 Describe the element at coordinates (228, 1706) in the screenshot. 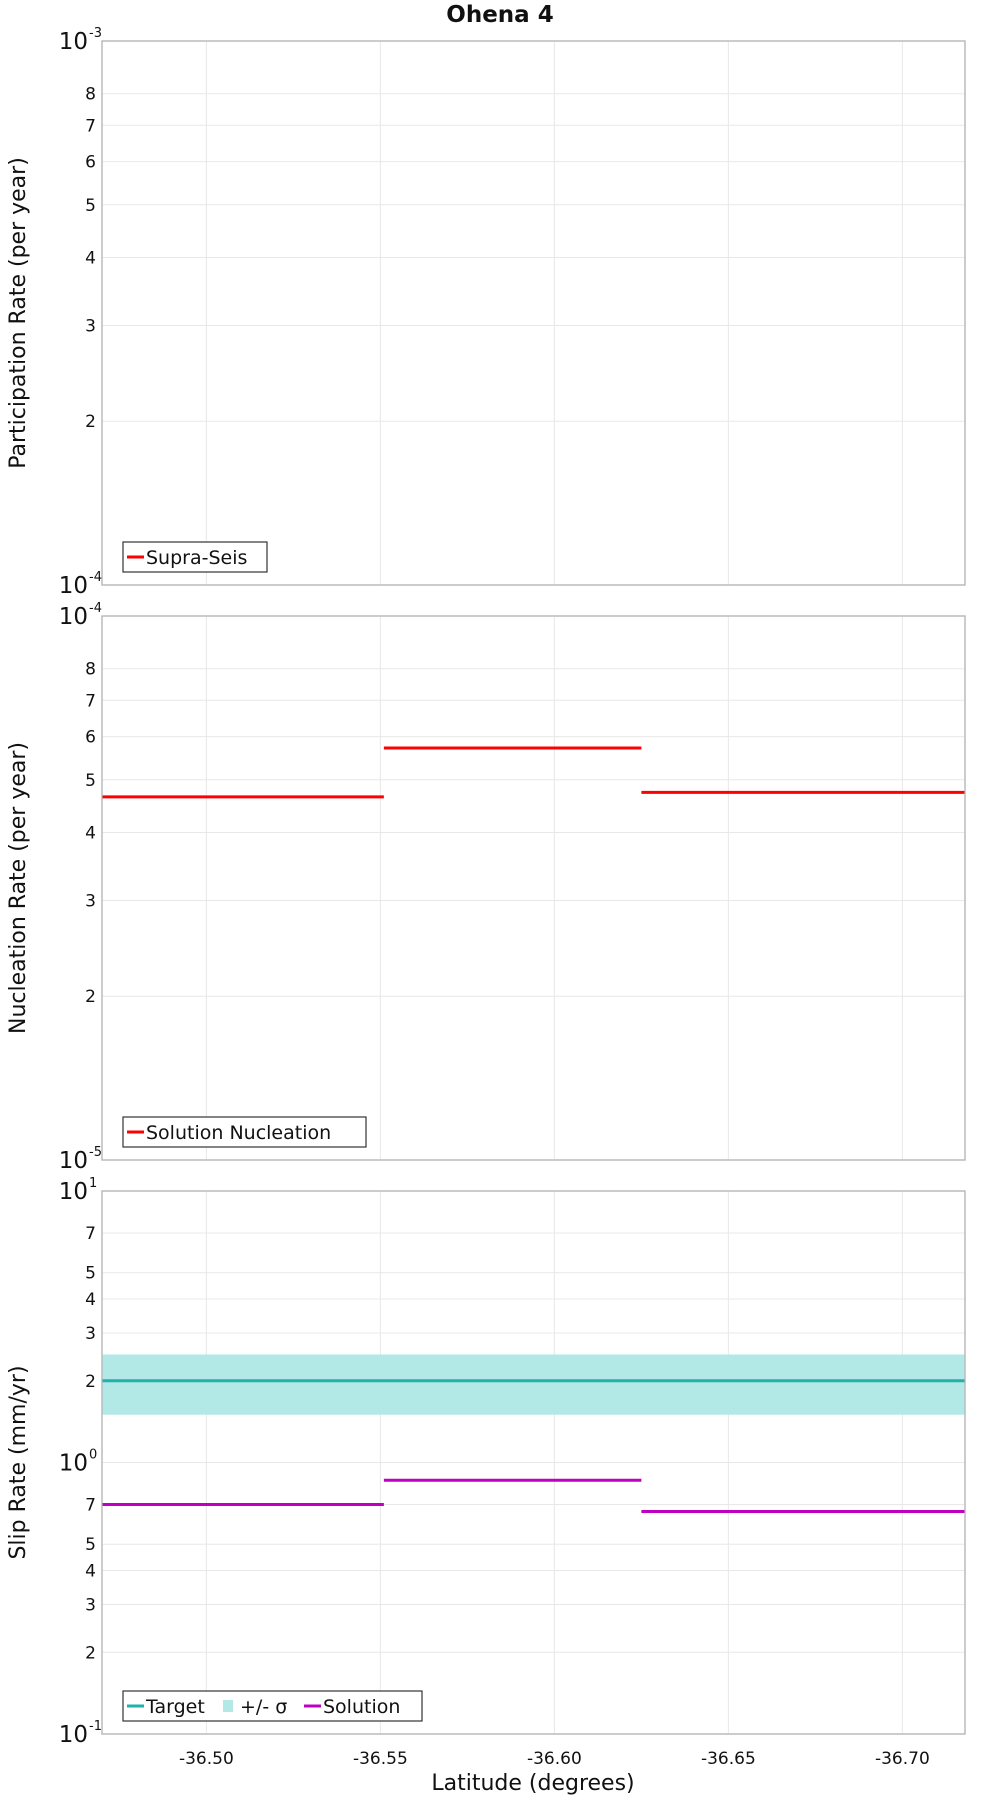

I see `legend-swatch` at that location.